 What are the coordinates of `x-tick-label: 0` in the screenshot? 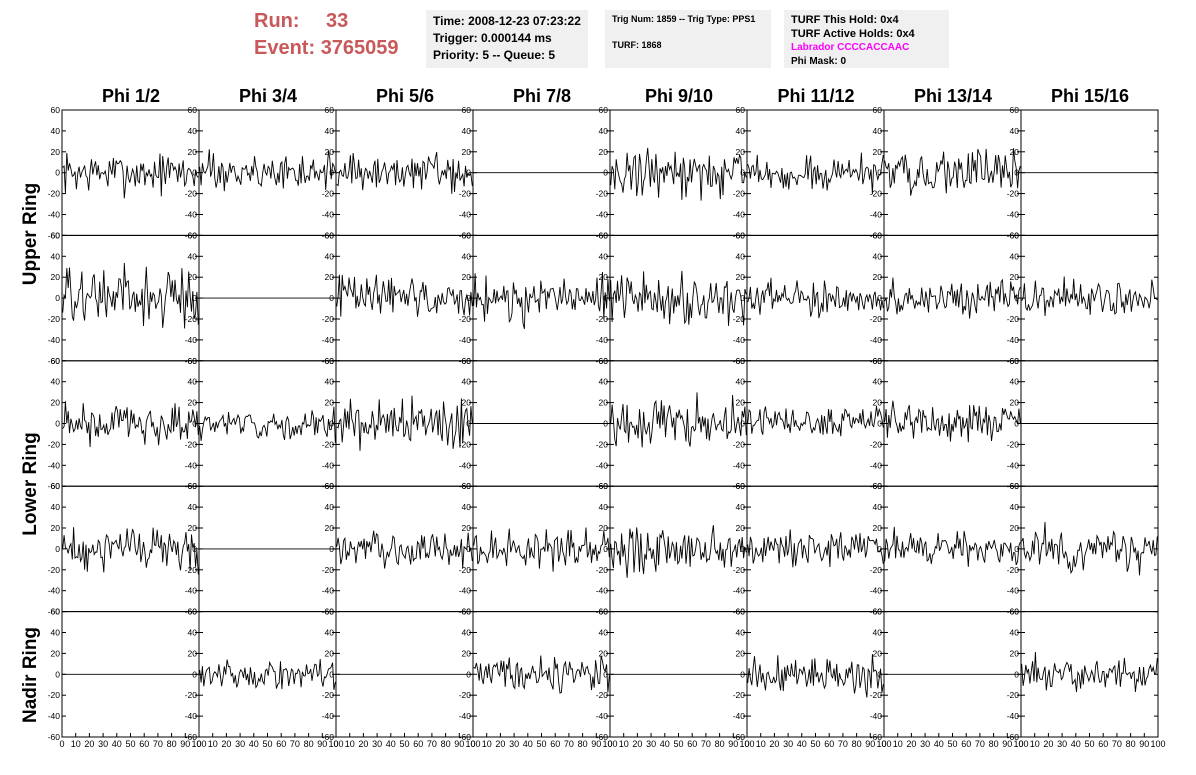 It's located at (883, 744).